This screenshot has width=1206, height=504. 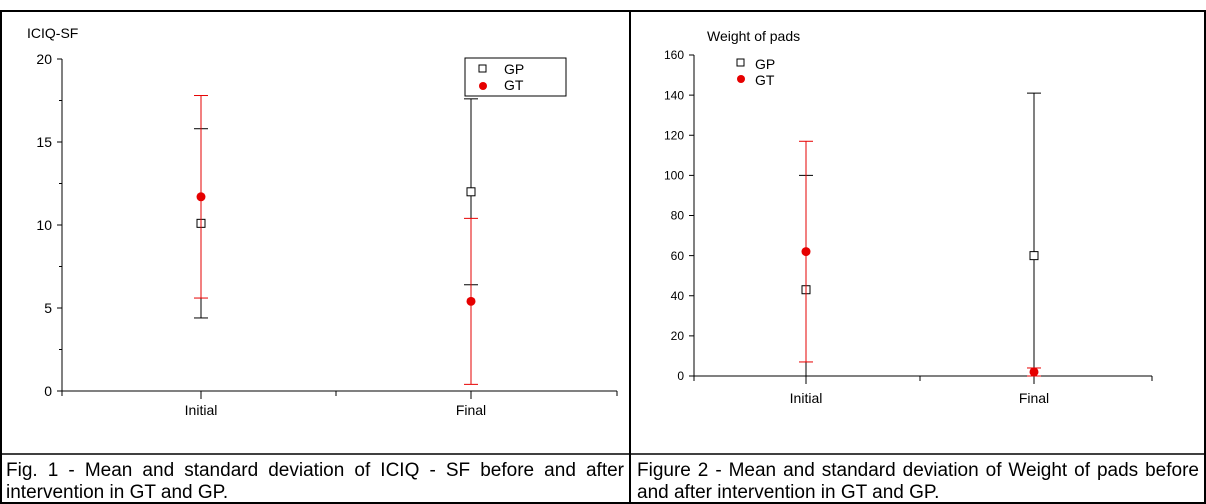 I want to click on chart1-gp-point, so click(x=471, y=192).